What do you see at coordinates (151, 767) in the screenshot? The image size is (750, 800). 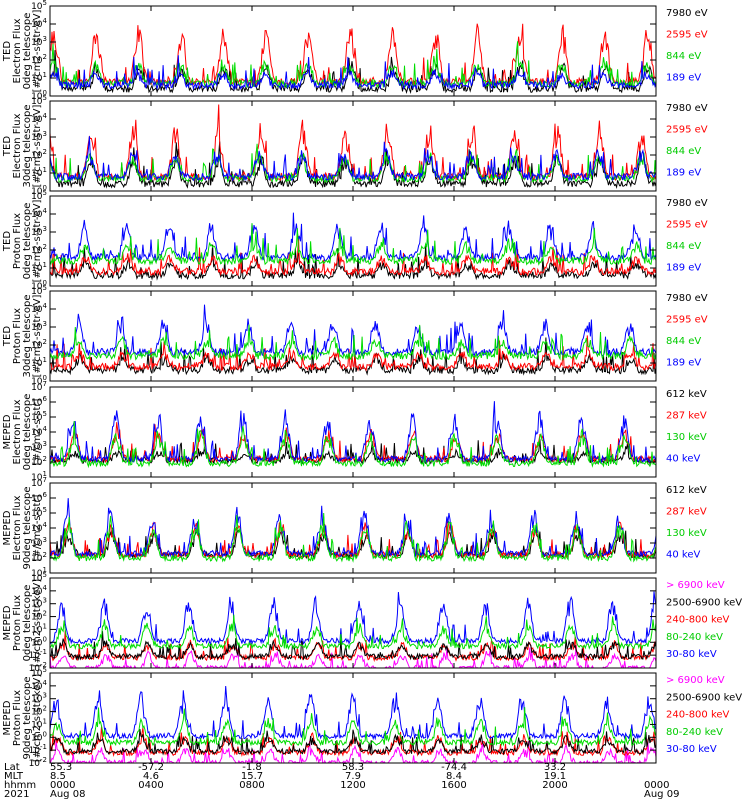 I see `x-tick-lat: -57.2` at bounding box center [151, 767].